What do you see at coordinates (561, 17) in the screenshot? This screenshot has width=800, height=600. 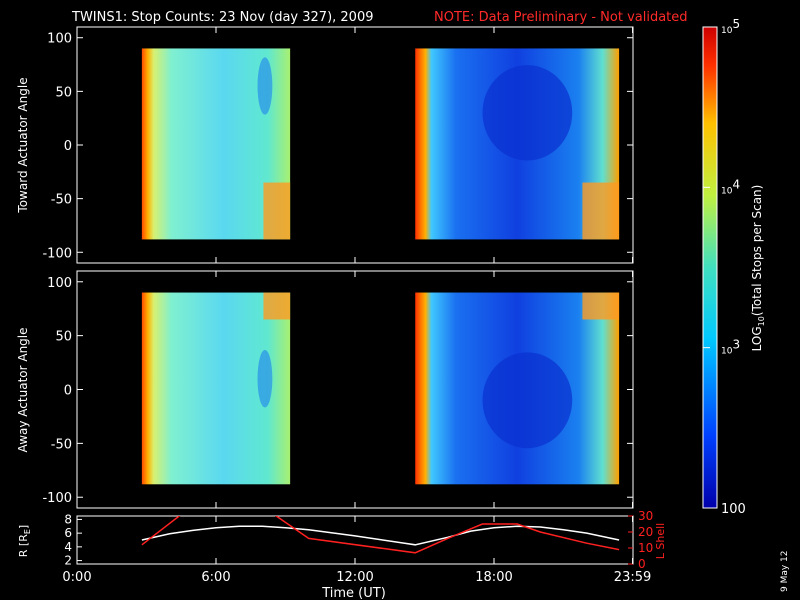 I see `preliminary-note: NOTE: Data Preliminary - Not validated` at bounding box center [561, 17].